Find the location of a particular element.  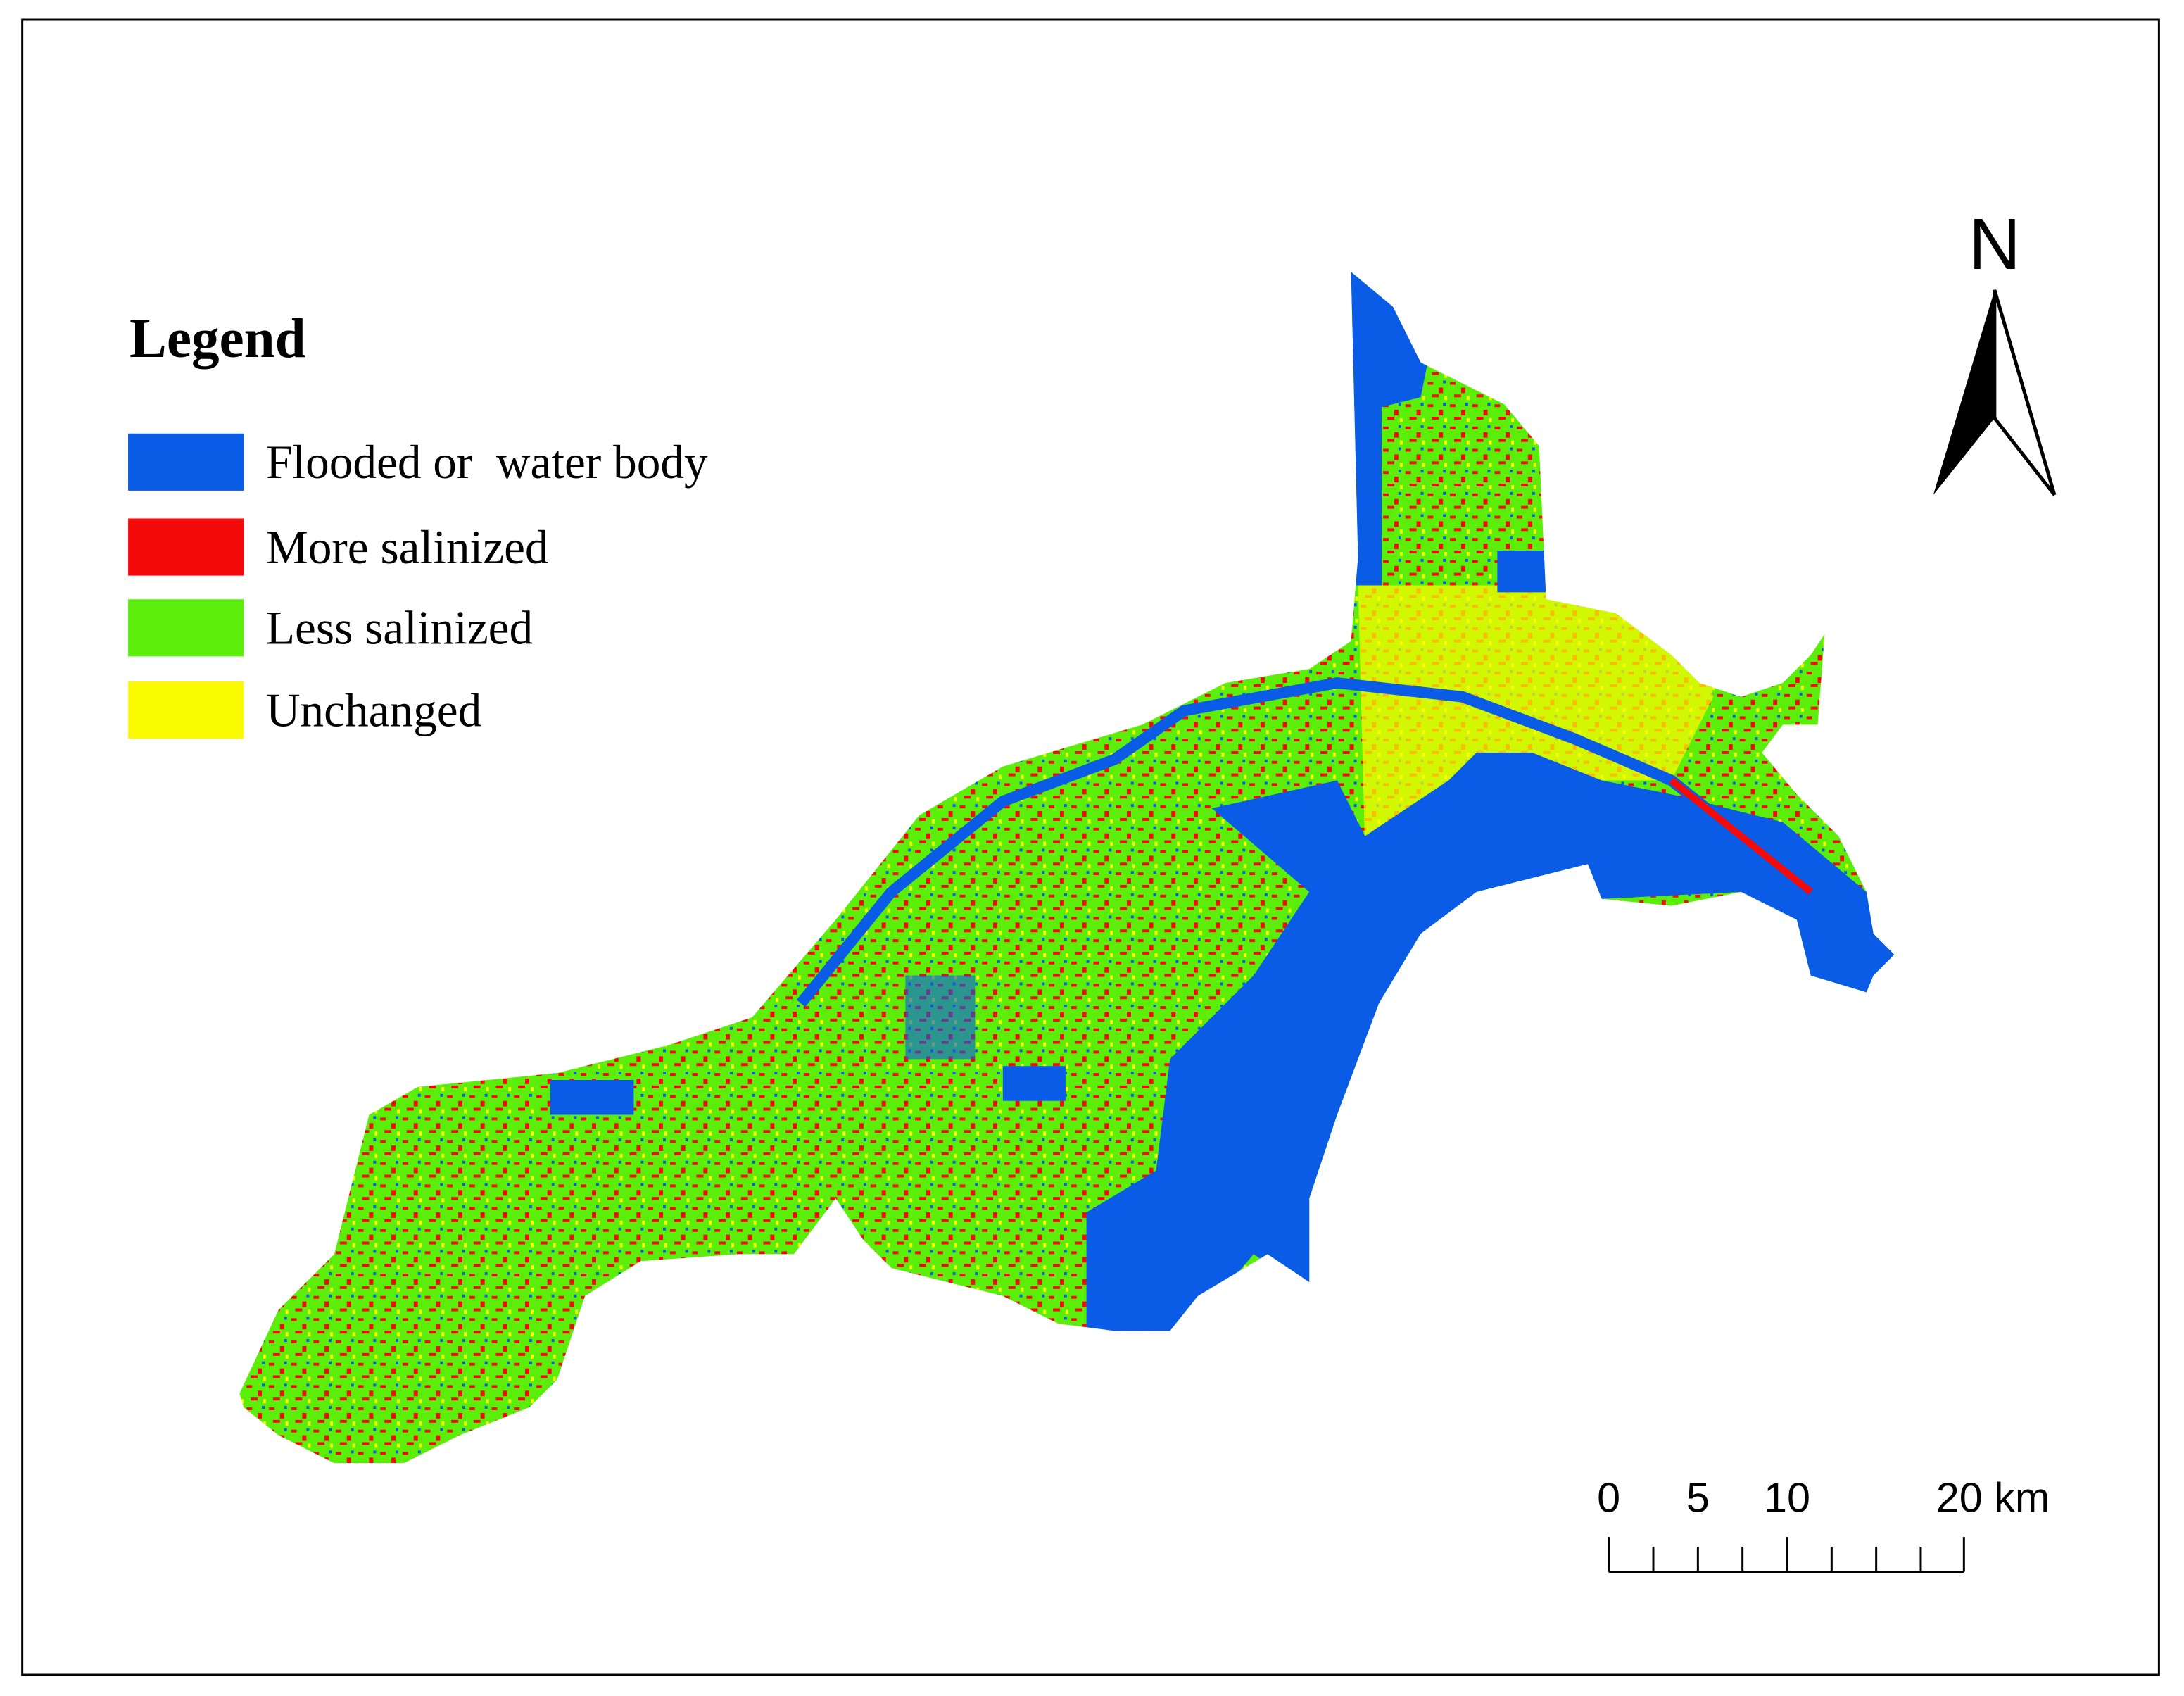

legend-label: Less salinized is located at coordinates (400, 628).